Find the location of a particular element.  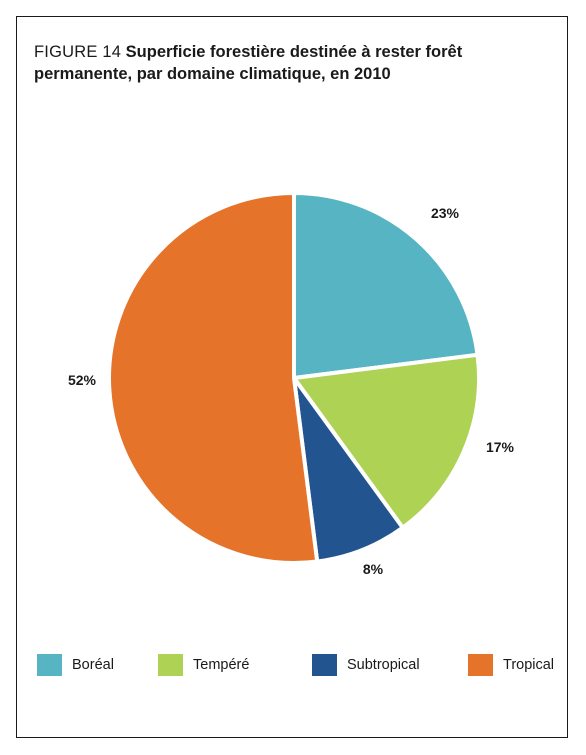

pie-slice-boreal is located at coordinates (386, 285).